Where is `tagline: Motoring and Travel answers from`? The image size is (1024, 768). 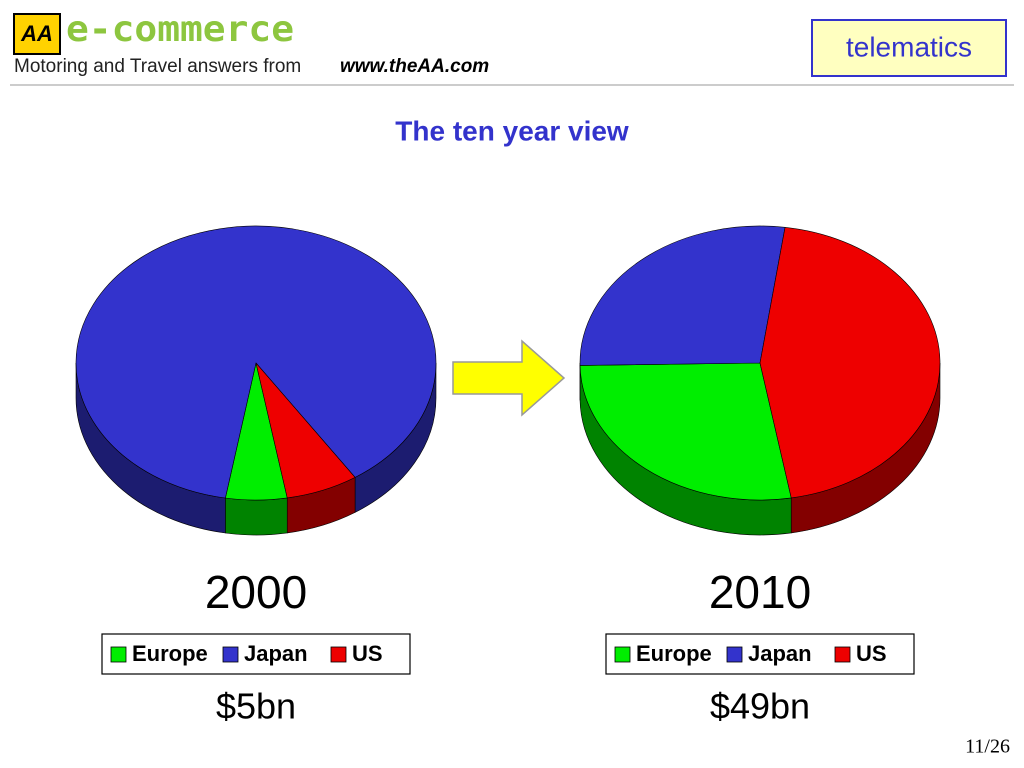
tagline: Motoring and Travel answers from is located at coordinates (157, 66).